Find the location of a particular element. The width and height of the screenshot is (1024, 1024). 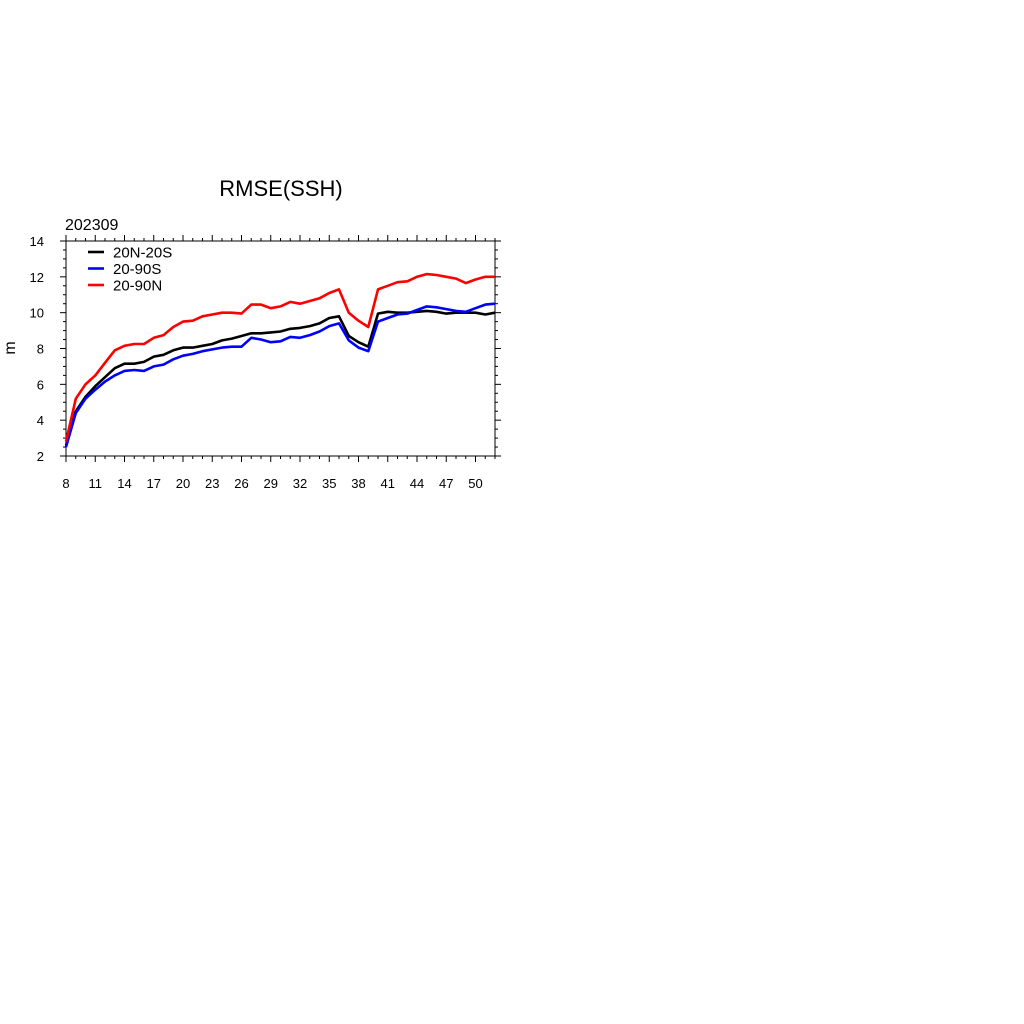

x-tick-label: 26 is located at coordinates (241, 483).